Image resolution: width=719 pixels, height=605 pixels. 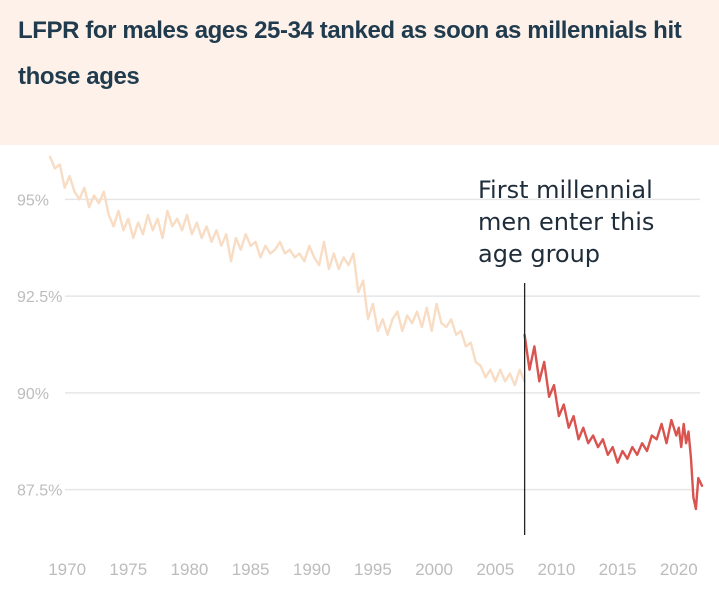 I want to click on x-tick-label: 1985, so click(x=251, y=569).